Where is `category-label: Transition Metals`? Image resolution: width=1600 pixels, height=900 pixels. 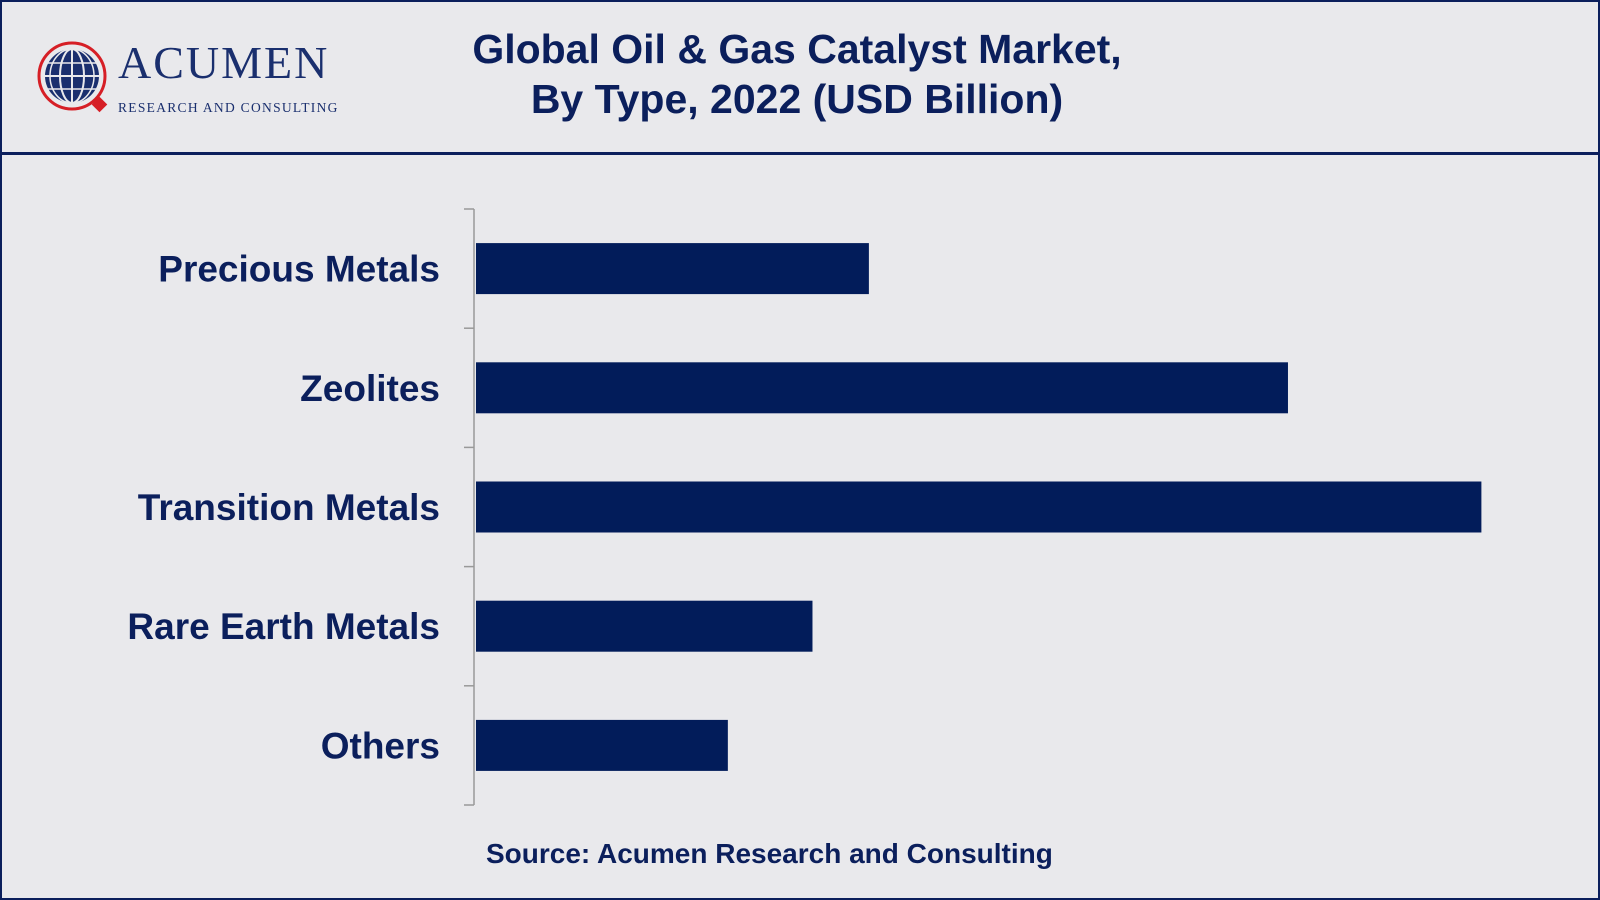
category-label: Transition Metals is located at coordinates (289, 507).